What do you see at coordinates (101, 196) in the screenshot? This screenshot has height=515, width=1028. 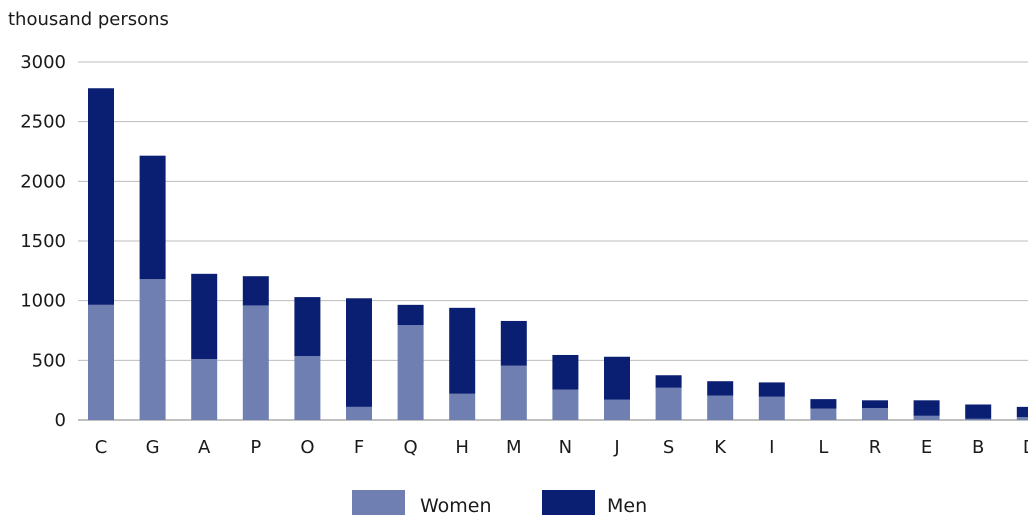 I see `bar-men-C` at bounding box center [101, 196].